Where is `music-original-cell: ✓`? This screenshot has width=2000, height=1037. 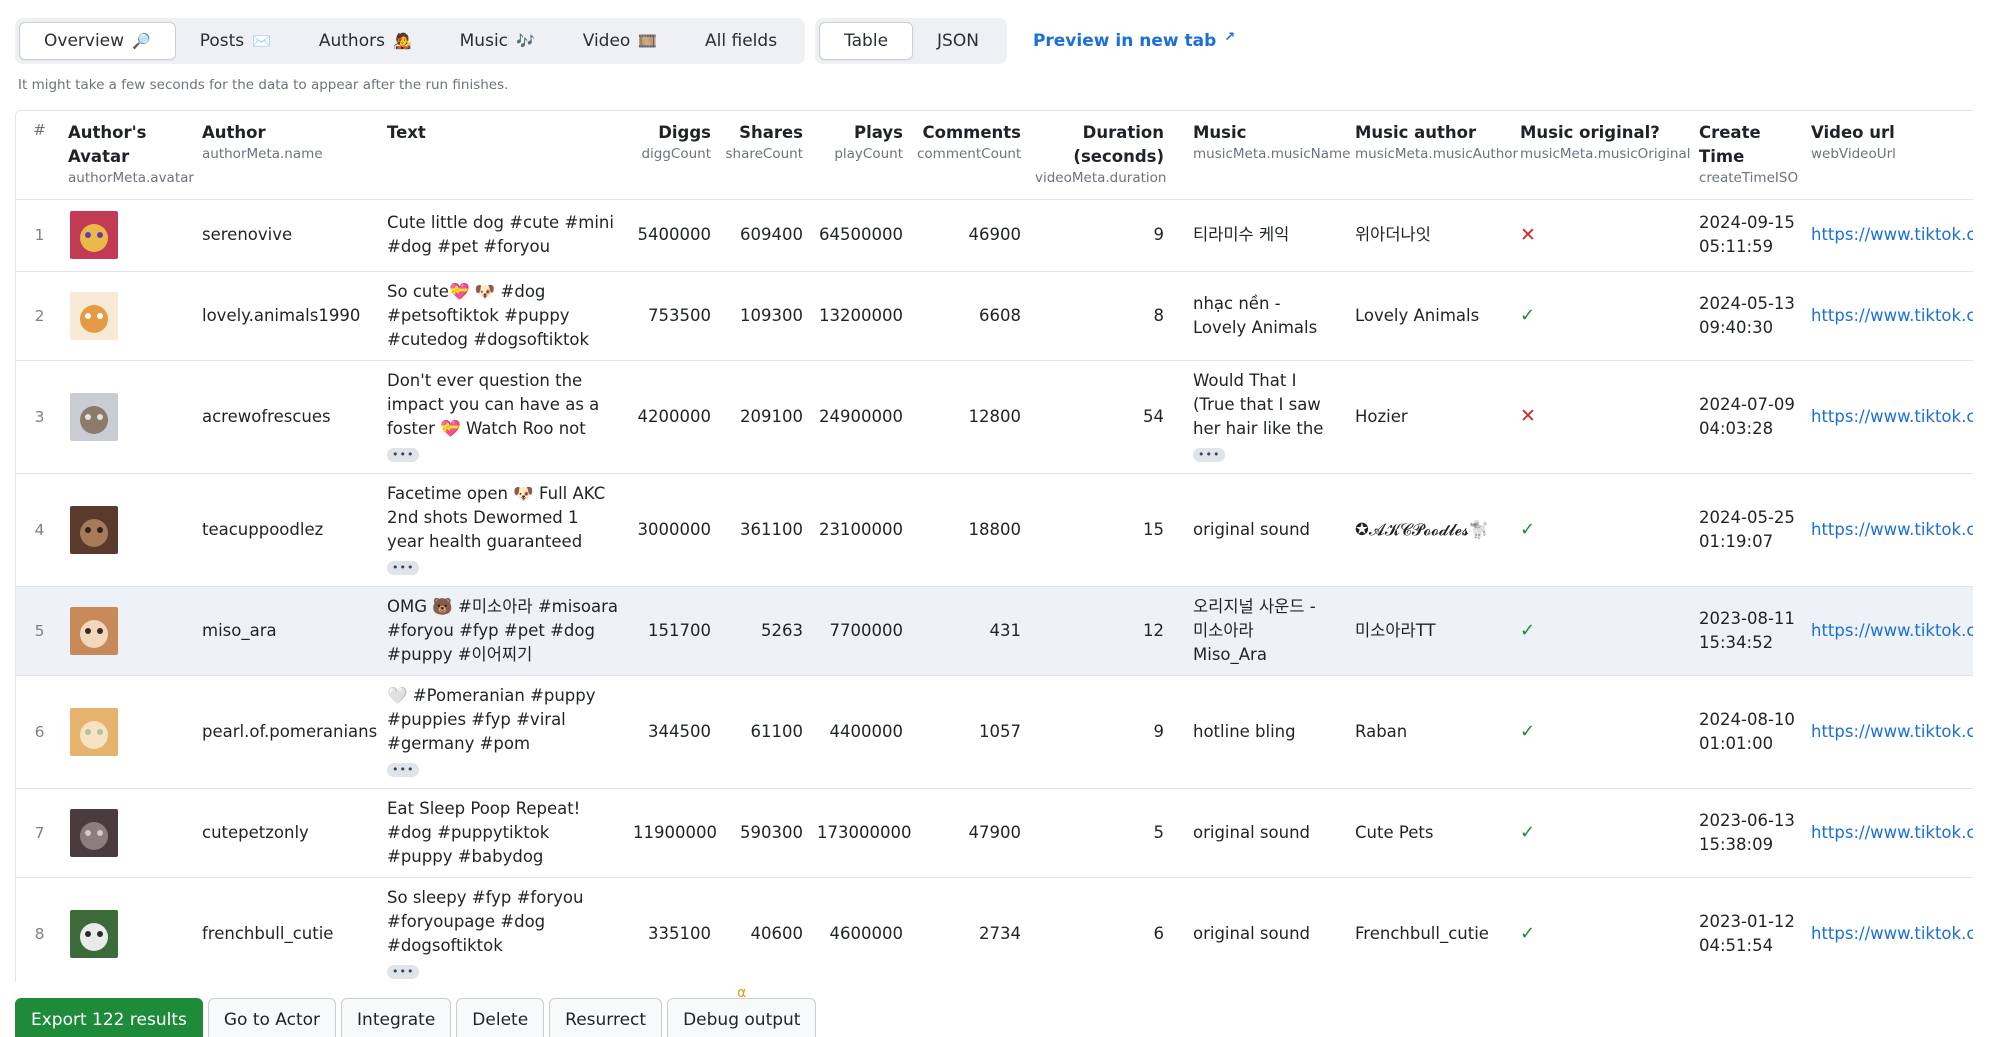
music-original-cell: ✓ is located at coordinates (1607, 833).